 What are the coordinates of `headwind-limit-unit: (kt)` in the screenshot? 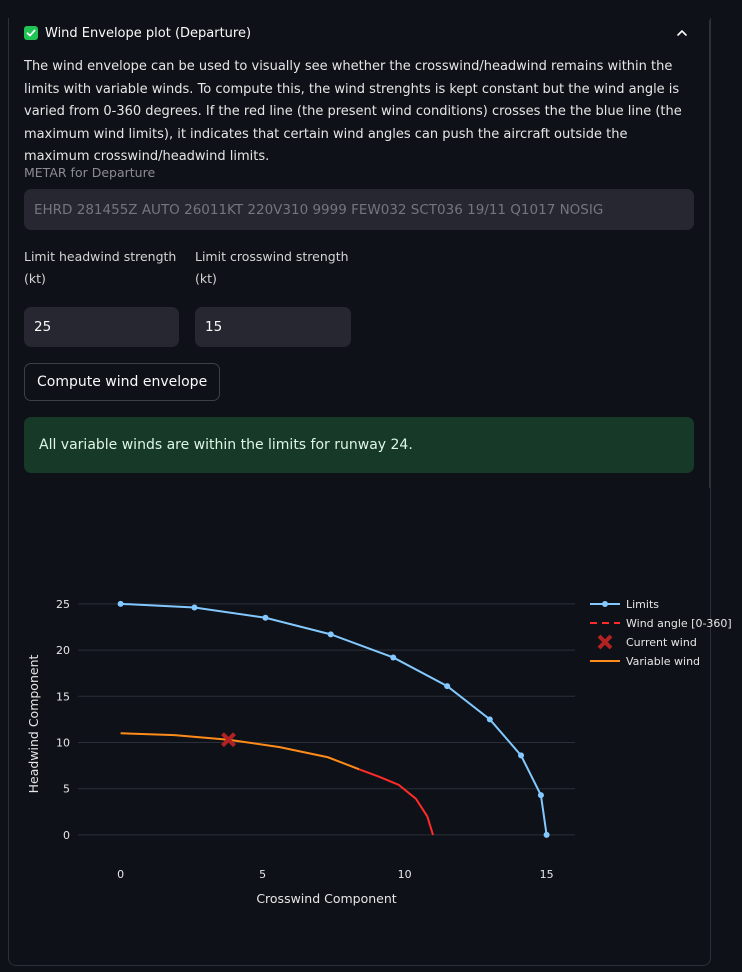 It's located at (35, 278).